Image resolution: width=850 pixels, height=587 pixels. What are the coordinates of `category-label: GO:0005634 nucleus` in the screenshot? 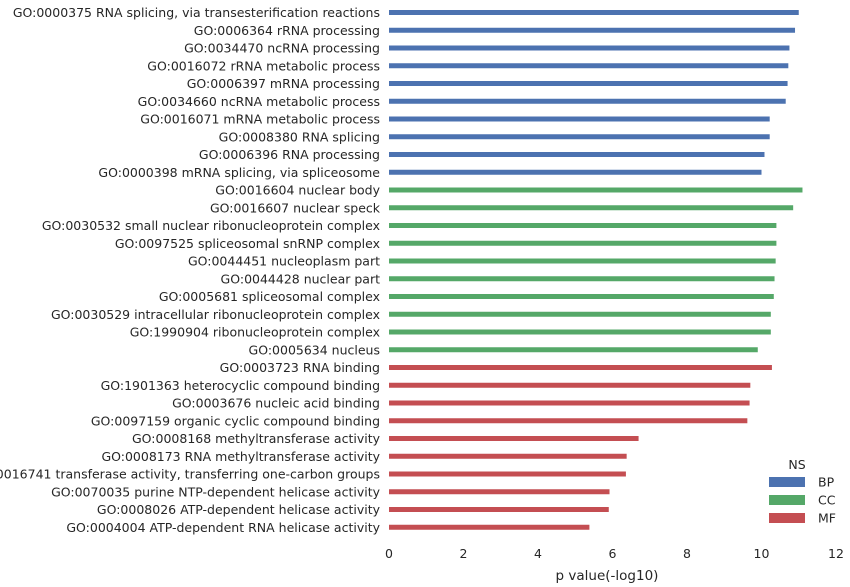 It's located at (314, 349).